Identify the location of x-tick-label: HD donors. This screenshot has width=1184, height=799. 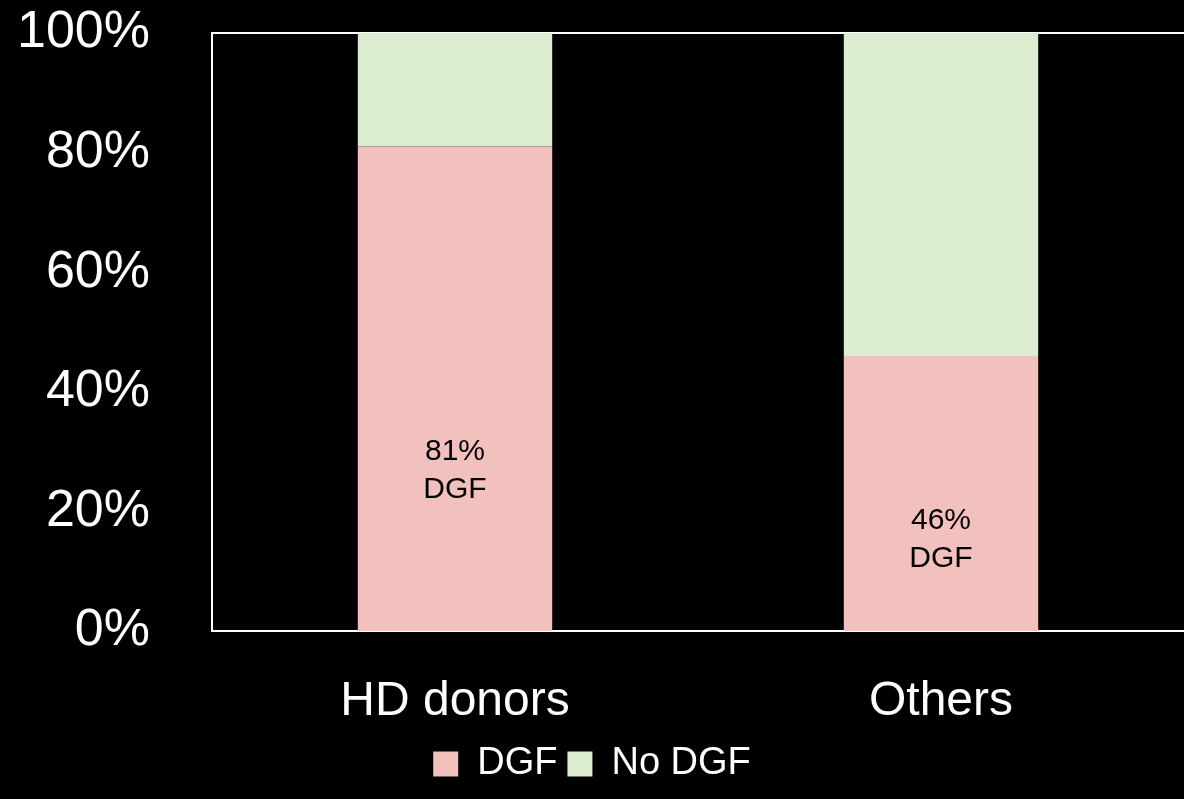
(455, 699).